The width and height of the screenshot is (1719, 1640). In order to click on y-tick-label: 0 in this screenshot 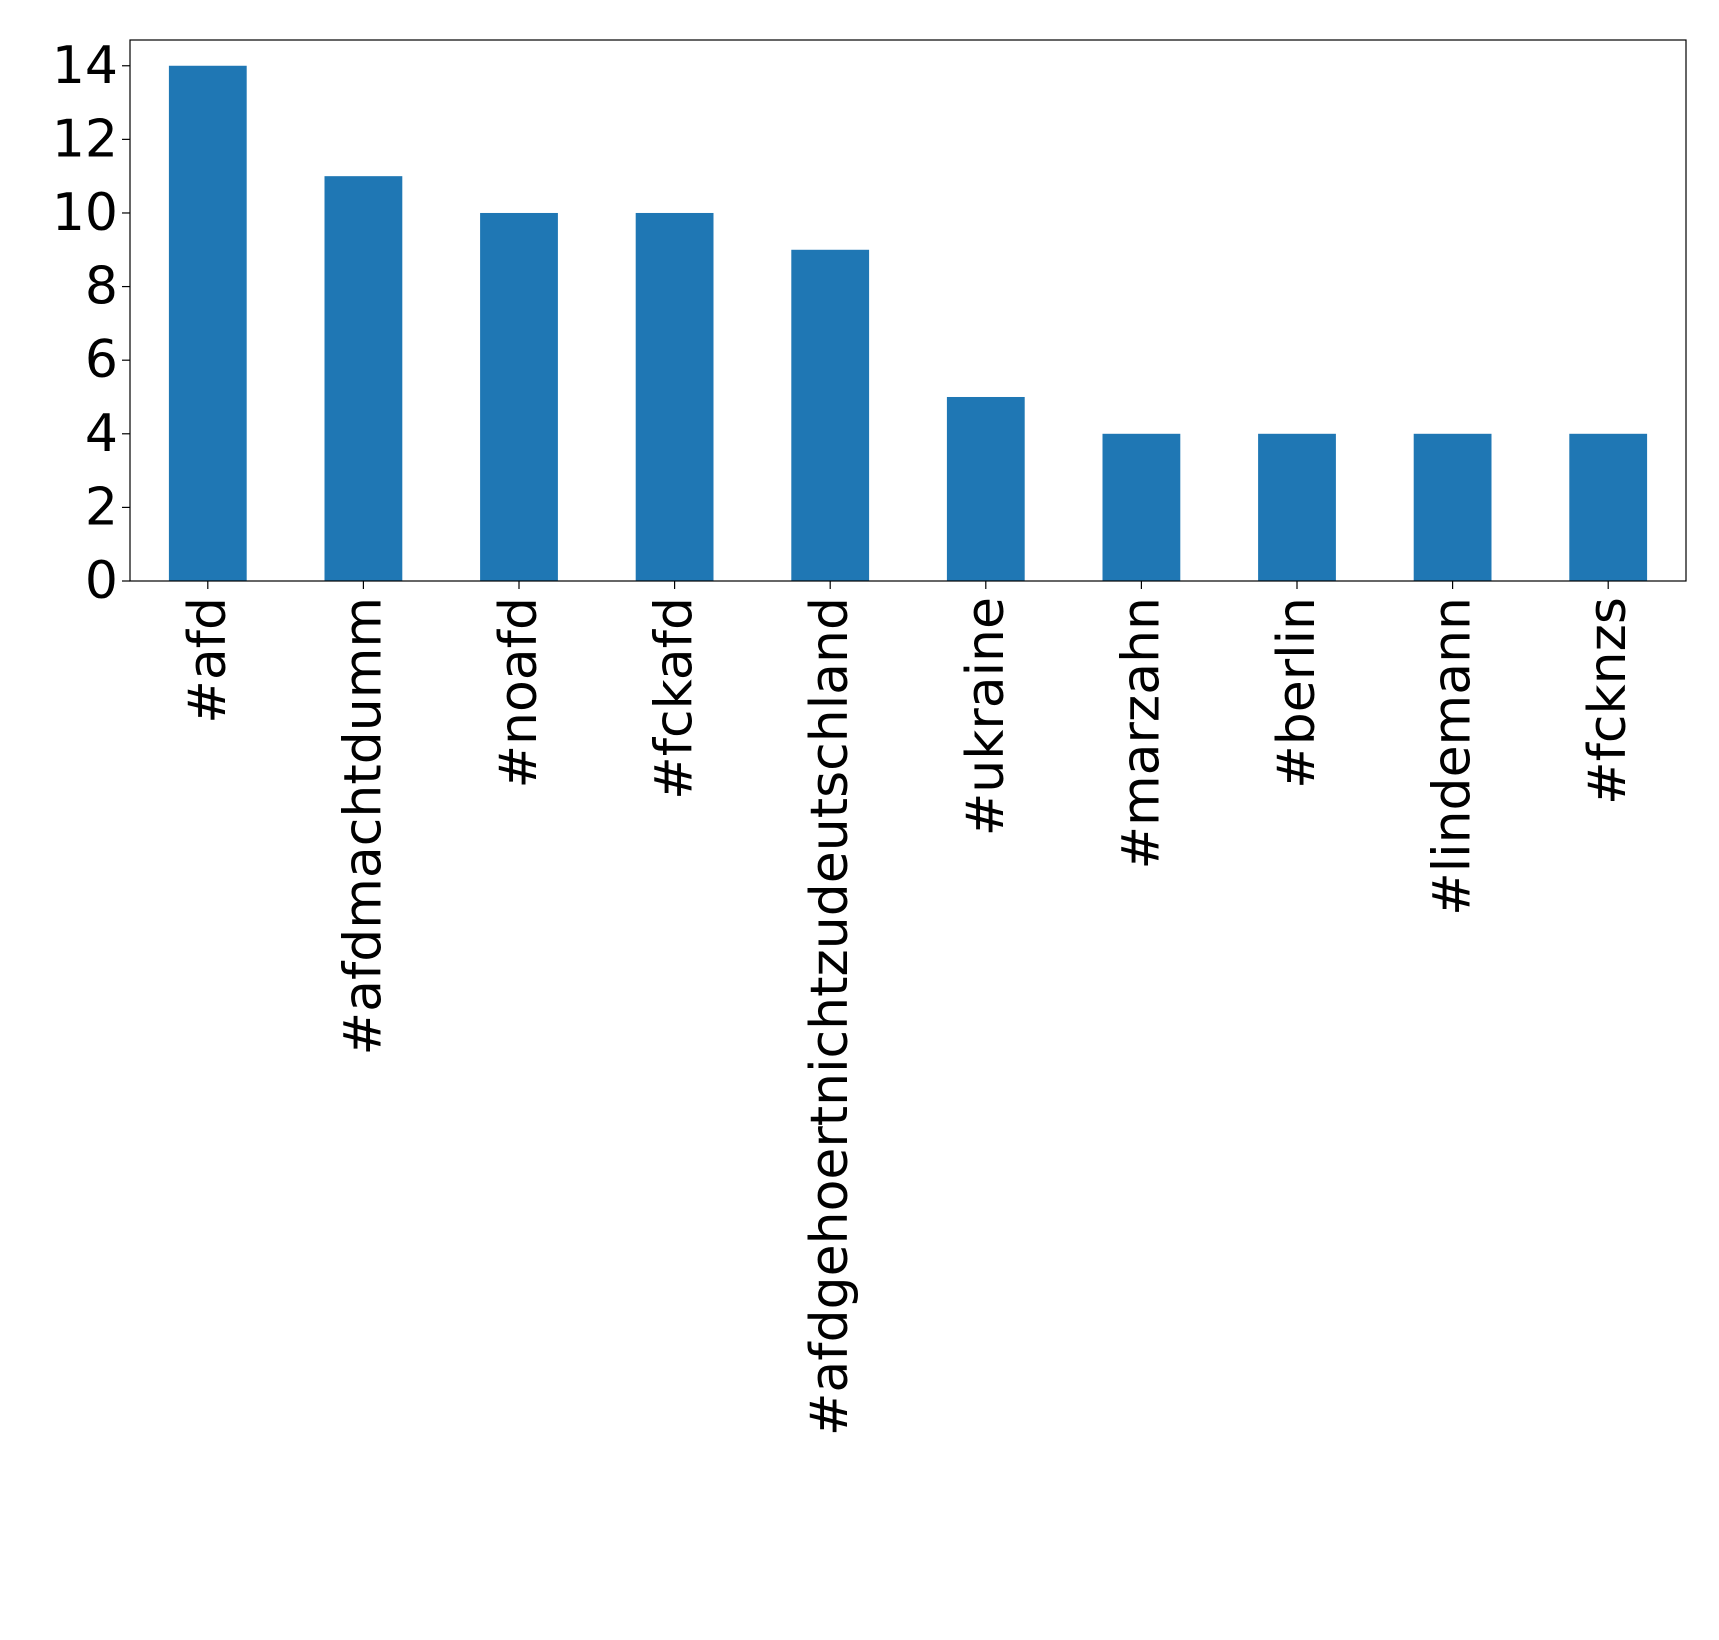, I will do `click(101, 581)`.